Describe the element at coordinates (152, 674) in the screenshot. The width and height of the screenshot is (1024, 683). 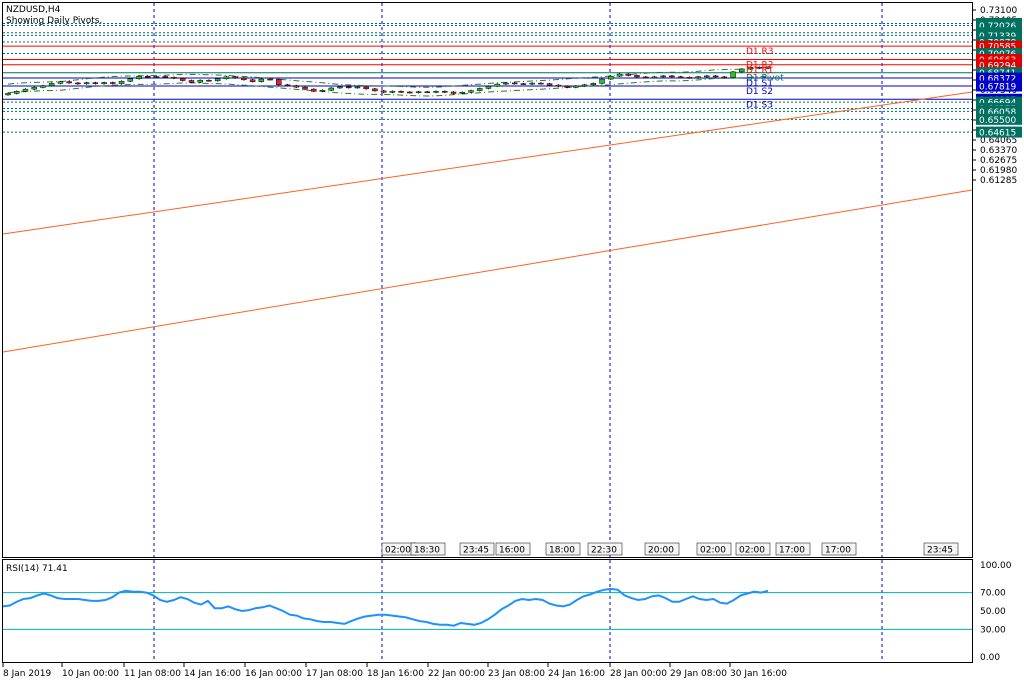
I see `time-label: 11 Jan 08:00` at that location.